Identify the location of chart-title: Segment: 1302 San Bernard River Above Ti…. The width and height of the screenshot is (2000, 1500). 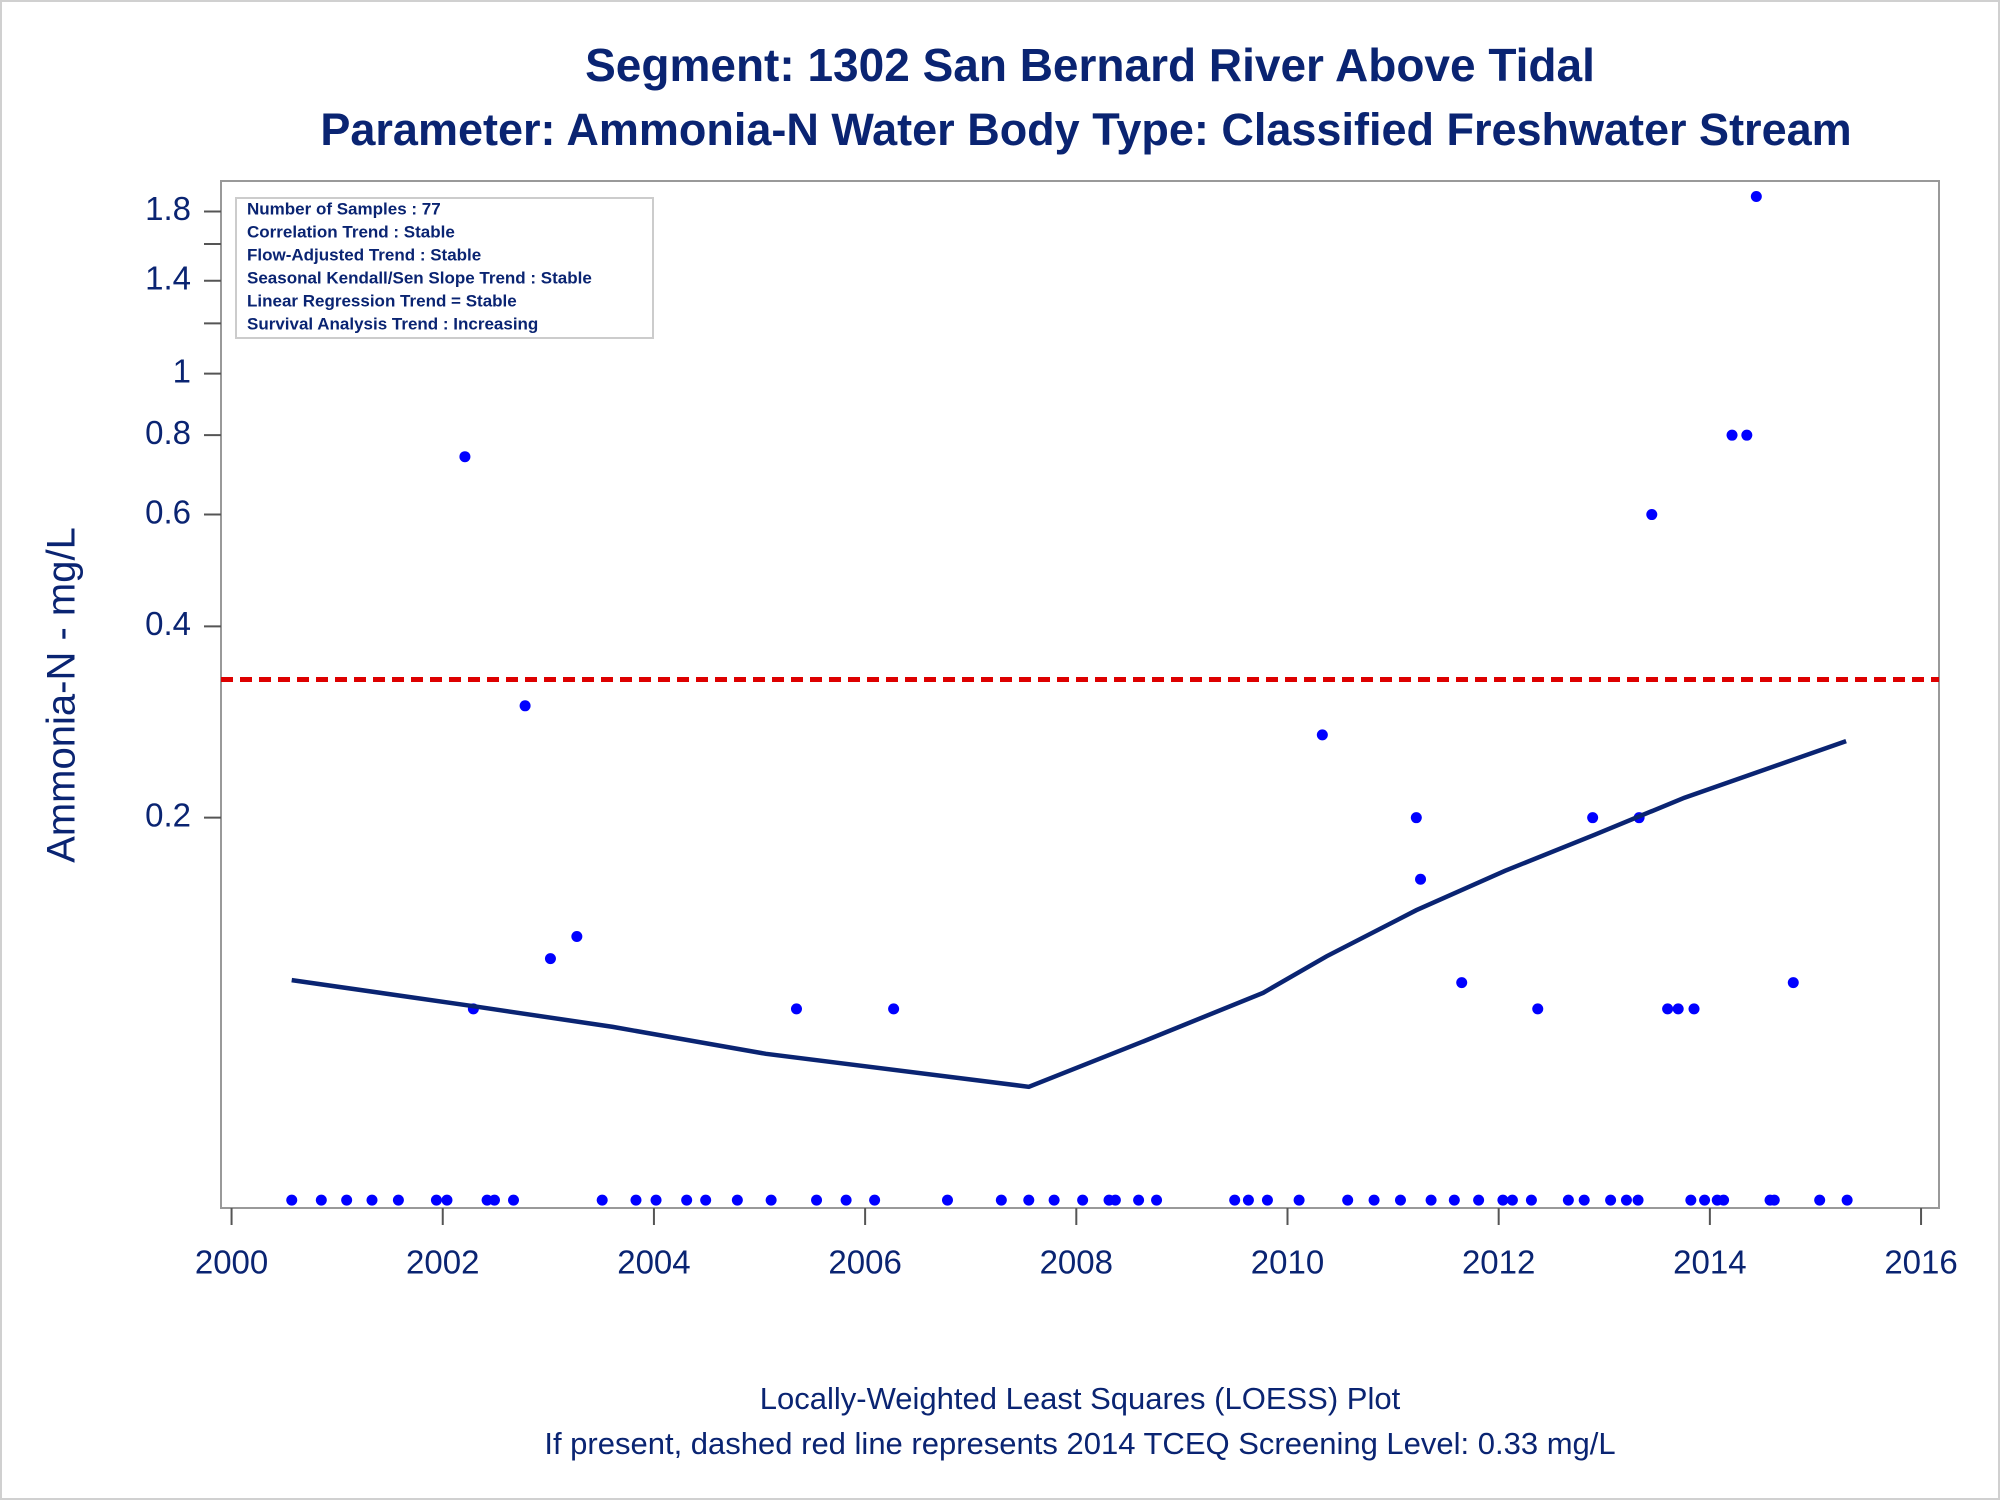
(1090, 65).